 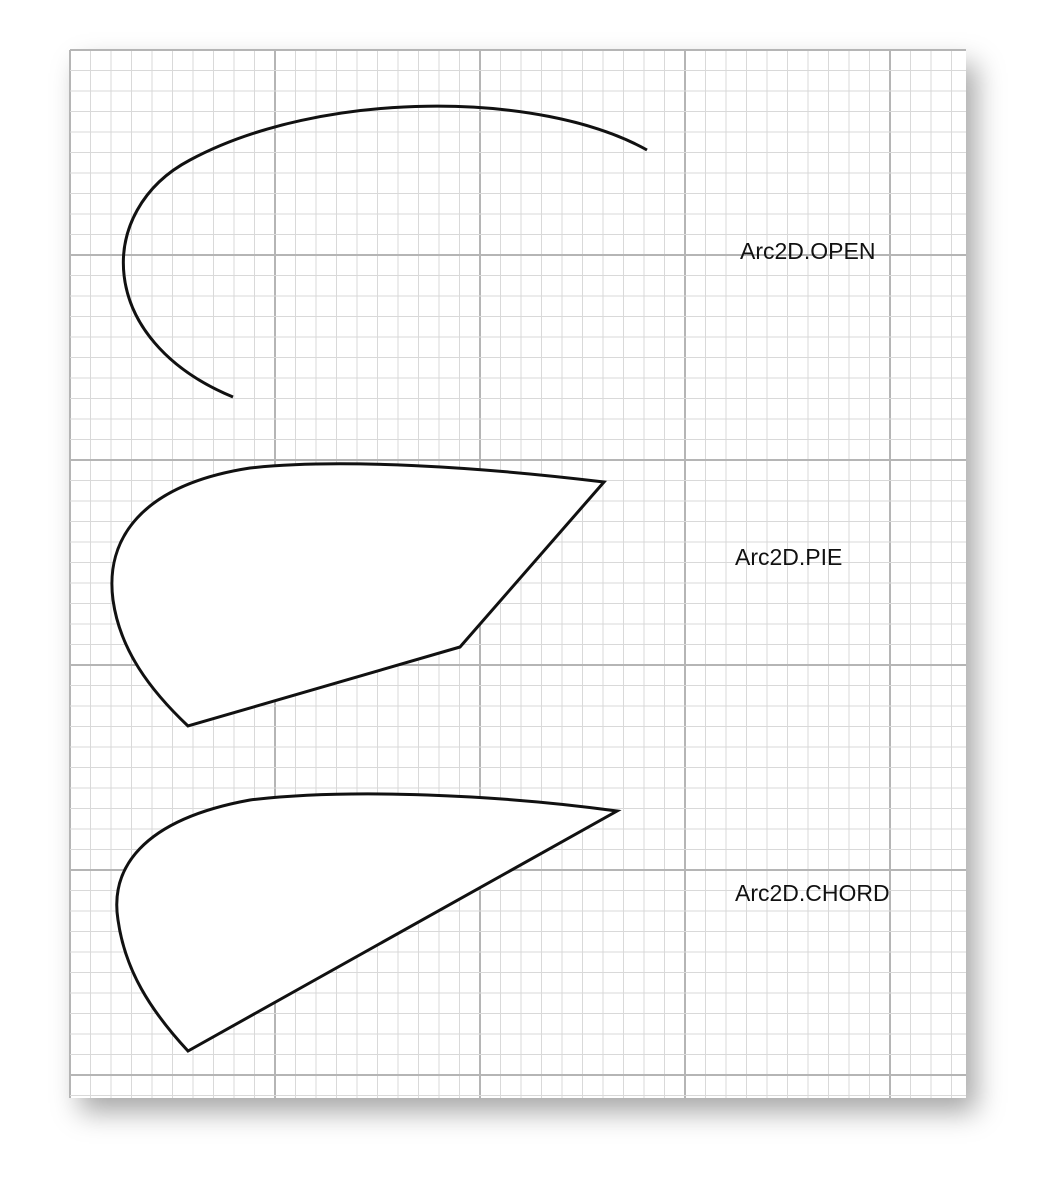 What do you see at coordinates (807, 251) in the screenshot?
I see `open-arc-label: Arc2D.OPEN` at bounding box center [807, 251].